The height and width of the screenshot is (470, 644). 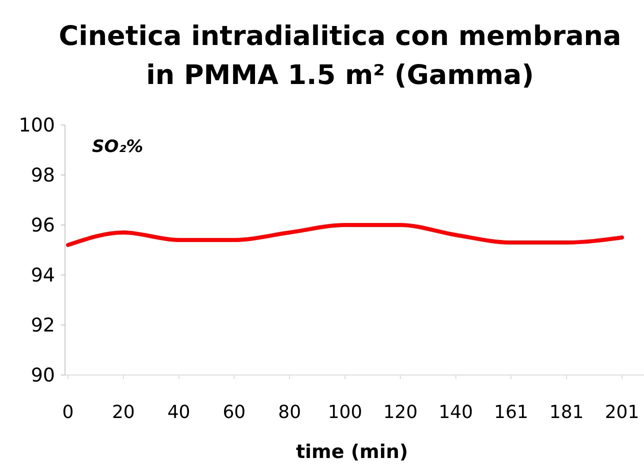 What do you see at coordinates (566, 412) in the screenshot?
I see `x-tick-label: 181` at bounding box center [566, 412].